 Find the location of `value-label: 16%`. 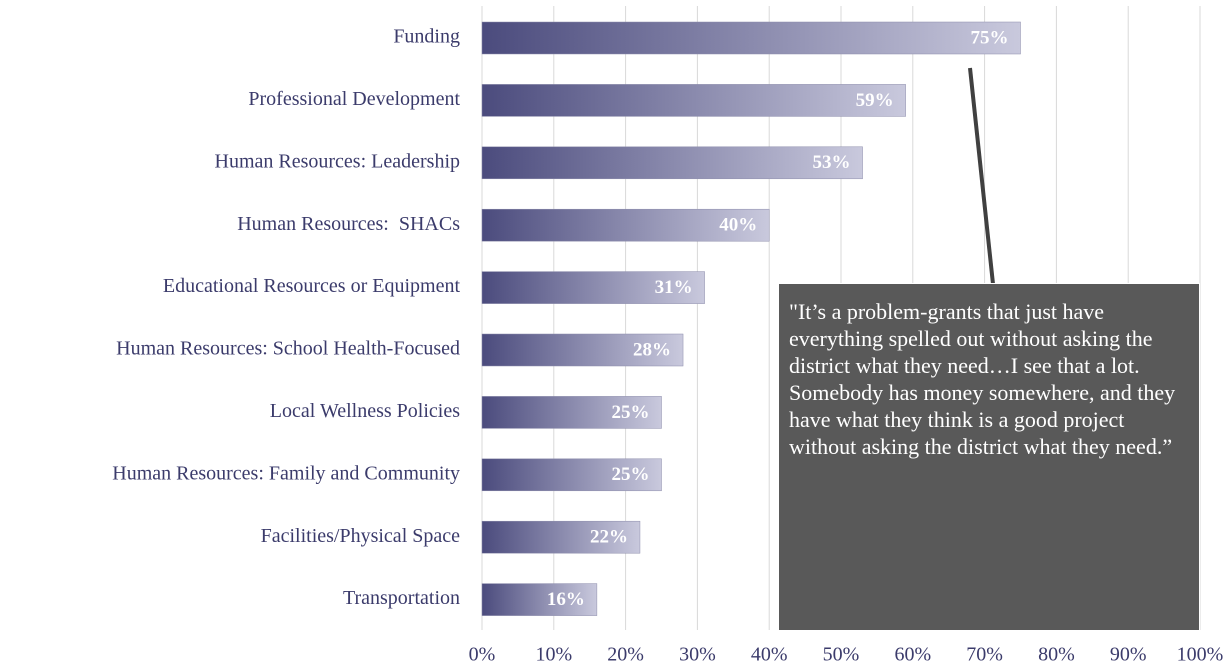

value-label: 16% is located at coordinates (566, 599).